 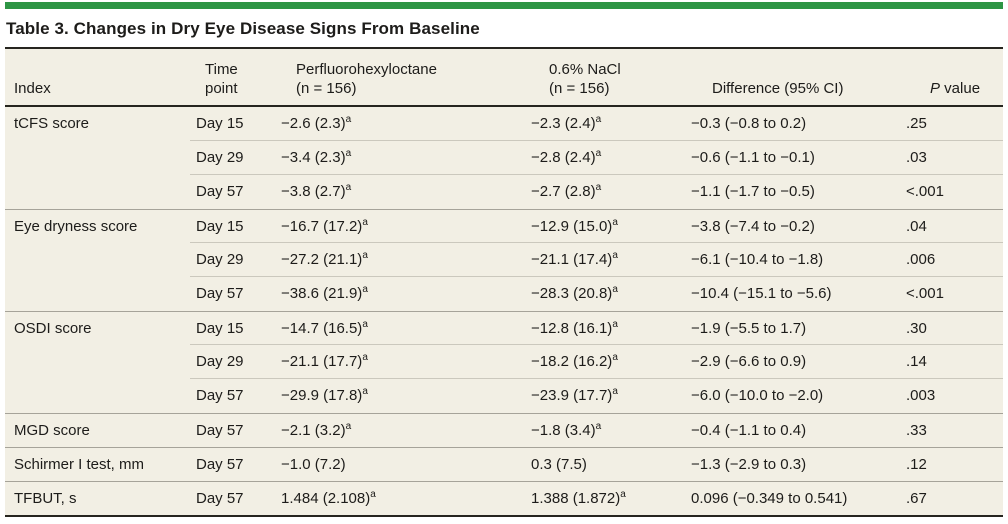 What do you see at coordinates (761, 293) in the screenshot?
I see `cell-difference: −10.4 (−15.1 to −5.6)` at bounding box center [761, 293].